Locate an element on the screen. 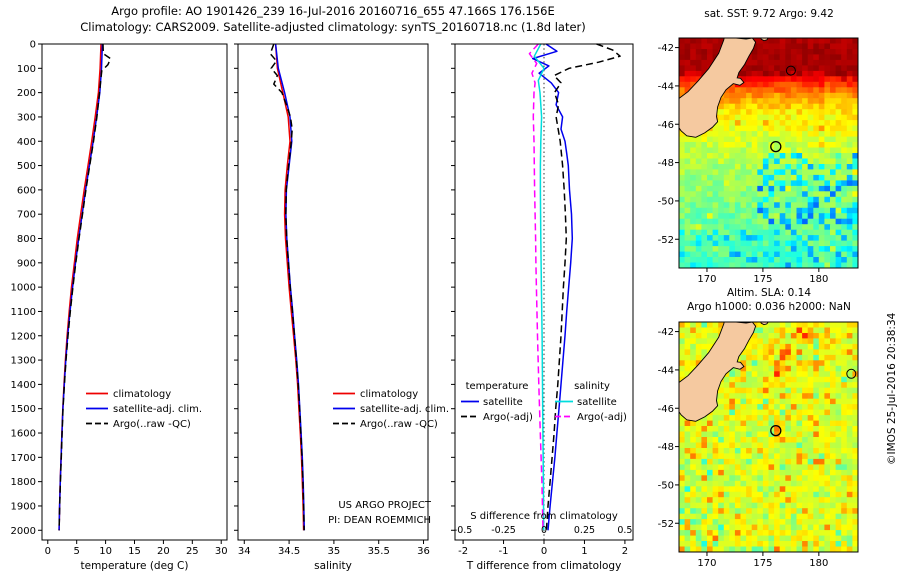 The image size is (900, 580). sla-lon-tick-label: 180 is located at coordinates (818, 563).